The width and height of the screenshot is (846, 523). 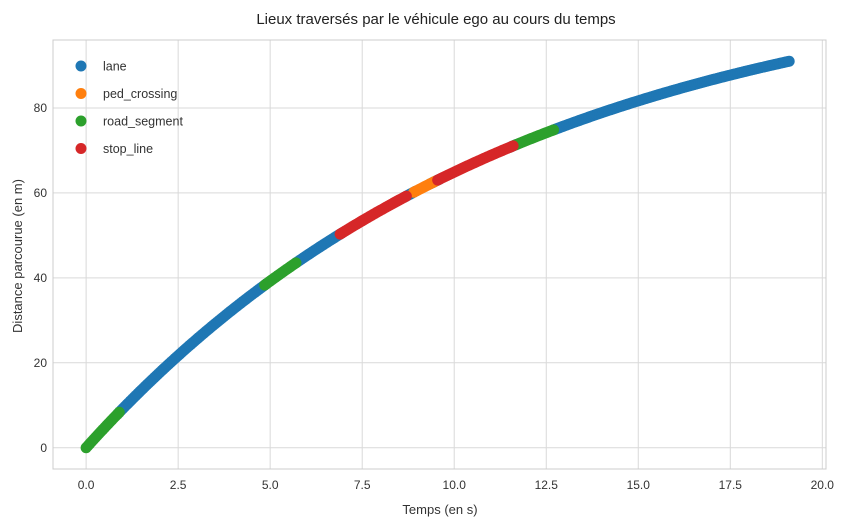 I want to click on x-tick-label: 12.5, so click(x=547, y=485).